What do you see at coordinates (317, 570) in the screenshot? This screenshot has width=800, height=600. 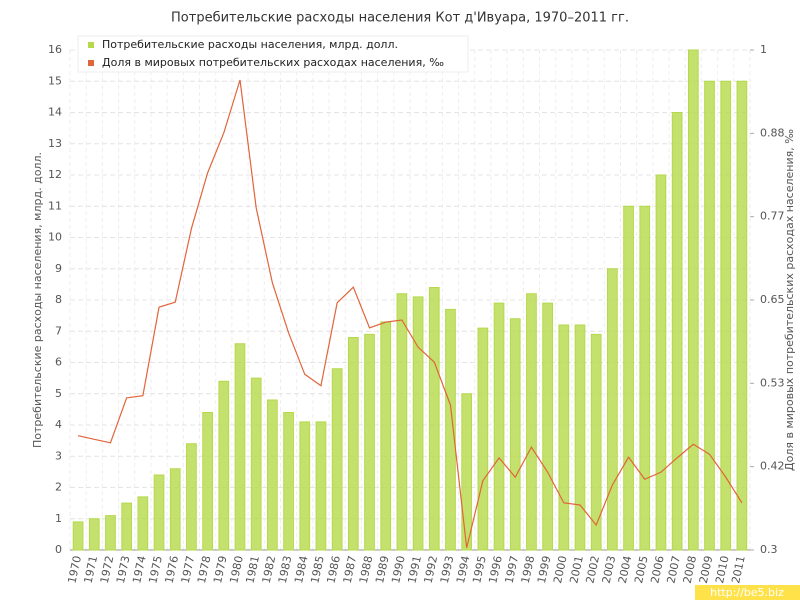 I see `x-tick-label: 1985` at bounding box center [317, 570].